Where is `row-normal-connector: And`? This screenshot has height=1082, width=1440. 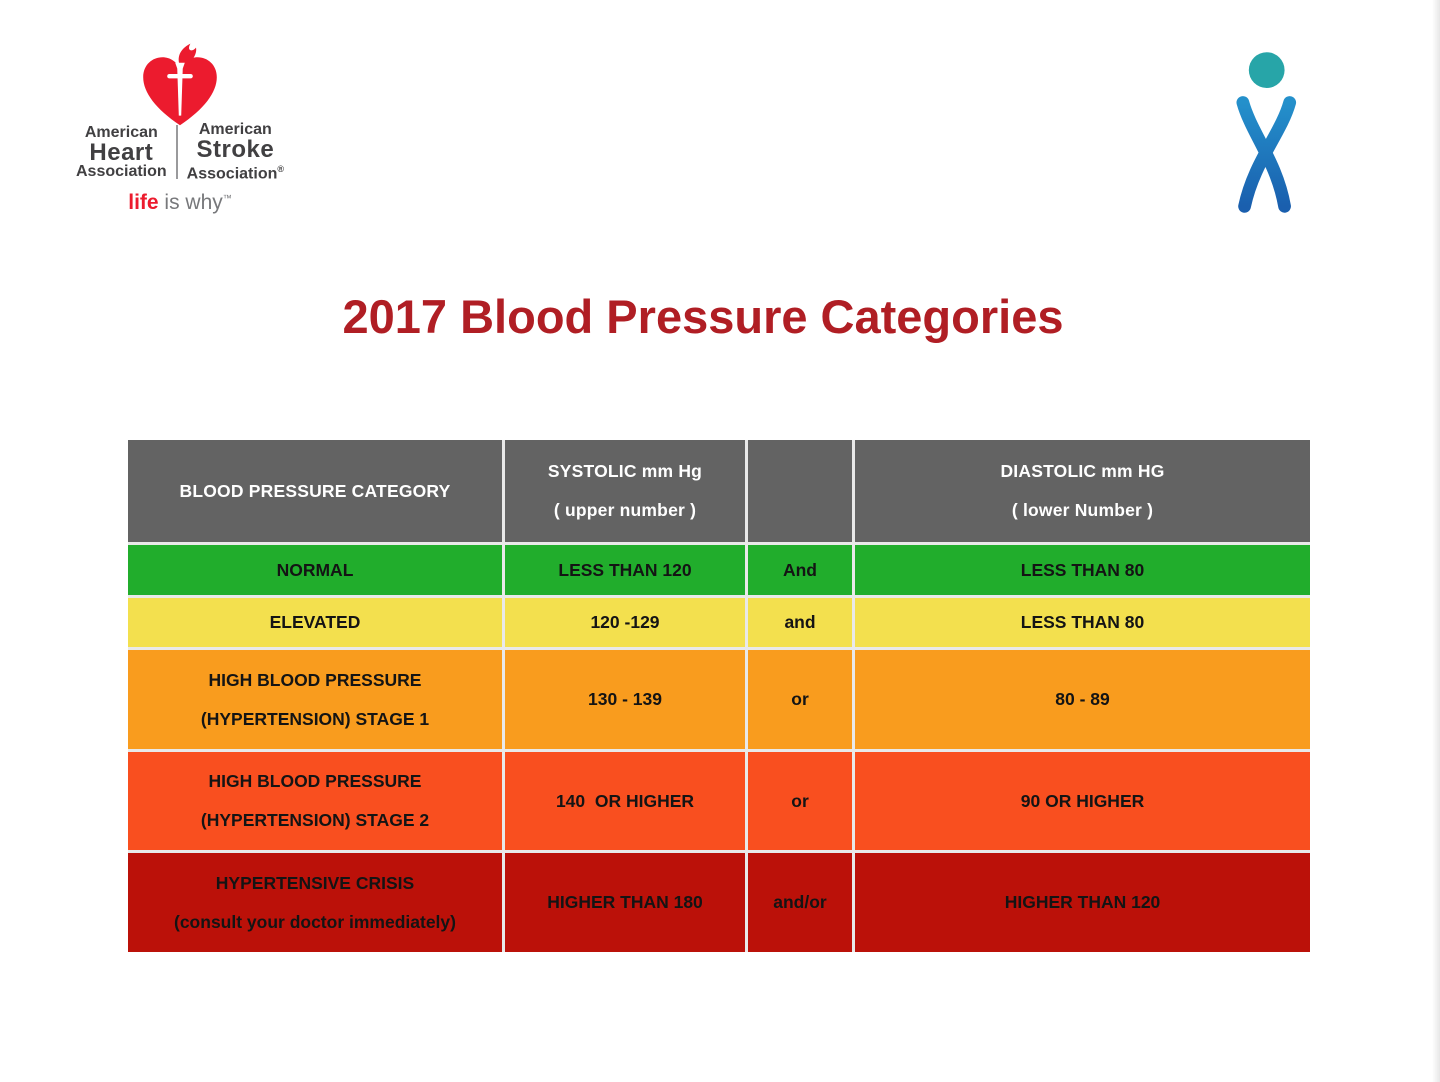 row-normal-connector: And is located at coordinates (800, 570).